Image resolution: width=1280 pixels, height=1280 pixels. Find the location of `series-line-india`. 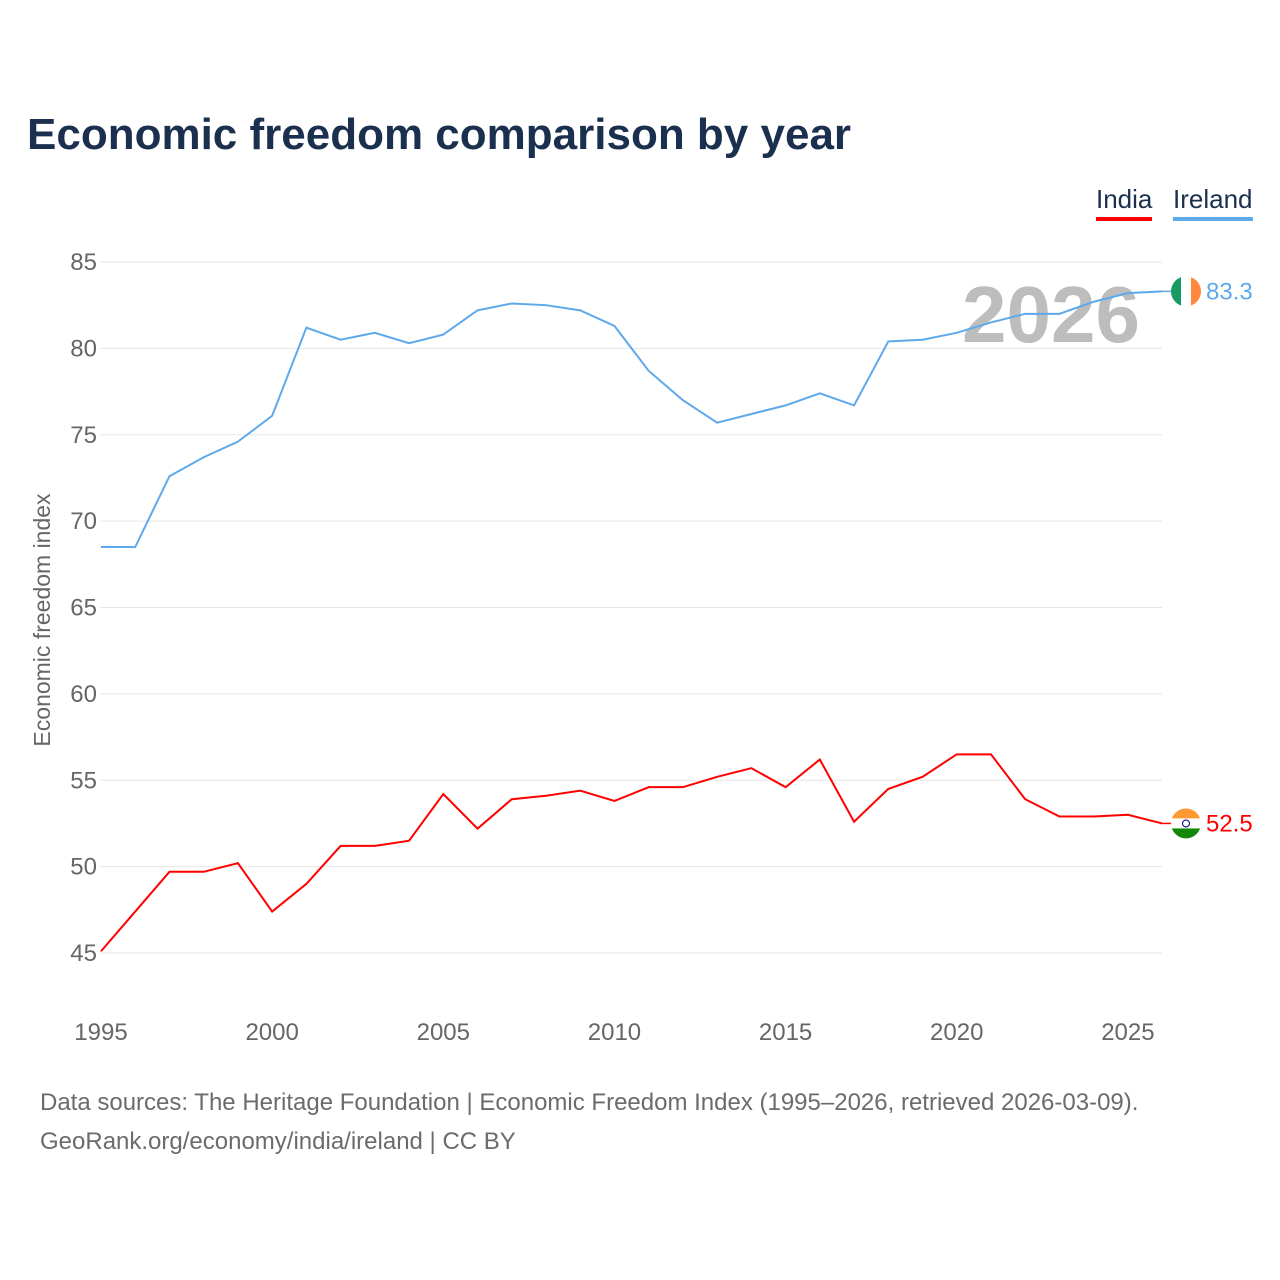

series-line-india is located at coordinates (631, 852).